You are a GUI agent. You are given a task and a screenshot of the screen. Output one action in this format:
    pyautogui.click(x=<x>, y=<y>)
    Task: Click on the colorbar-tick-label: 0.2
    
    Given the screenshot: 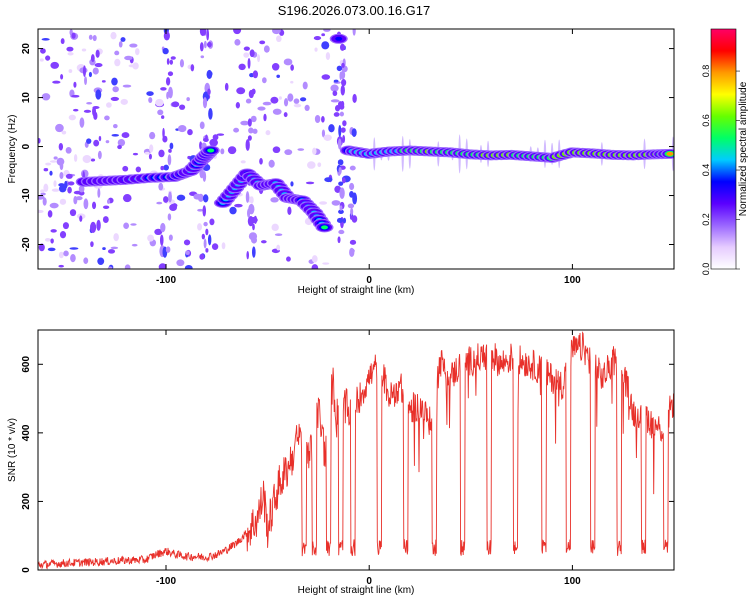 What is the action you would take?
    pyautogui.click(x=706, y=219)
    